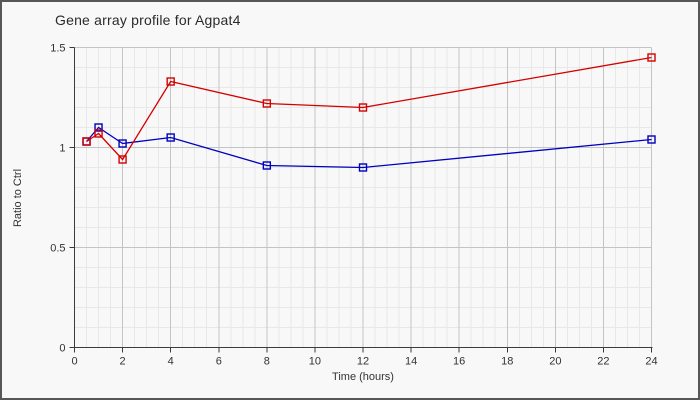 The image size is (700, 400). I want to click on x-tick-label: 24, so click(651, 362).